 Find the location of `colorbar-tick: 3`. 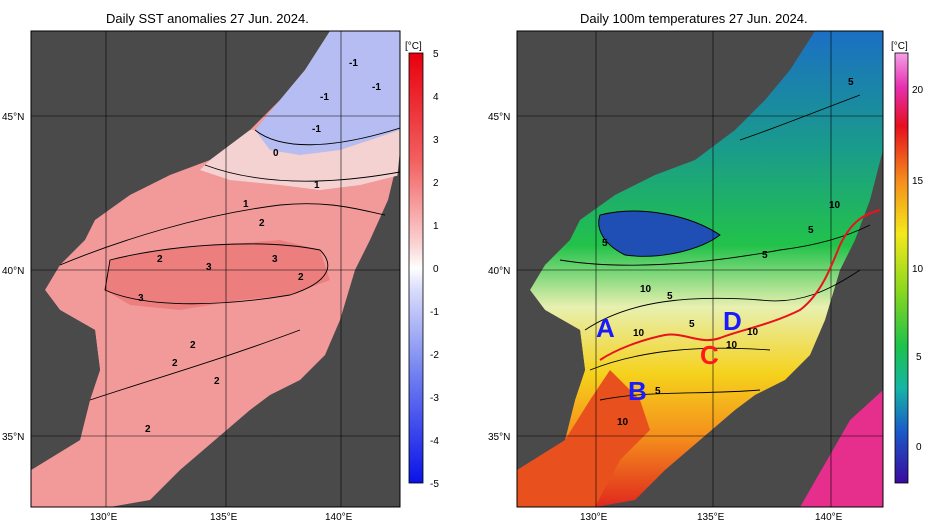

colorbar-tick: 3 is located at coordinates (436, 140).